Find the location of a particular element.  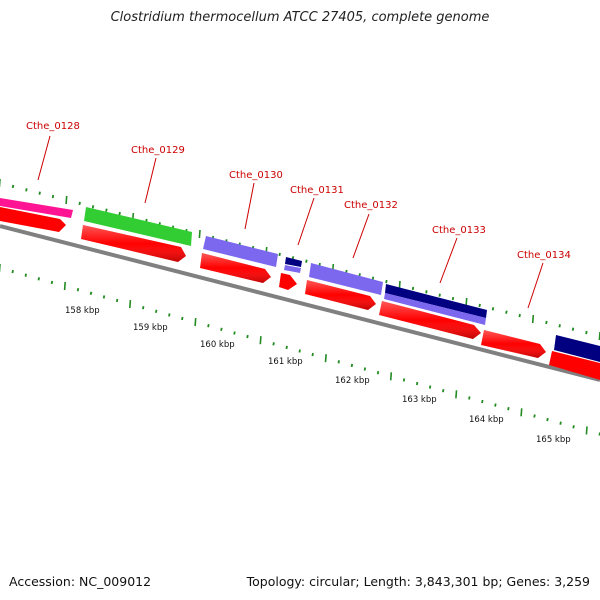

scale-label: 161 kbp is located at coordinates (285, 362).